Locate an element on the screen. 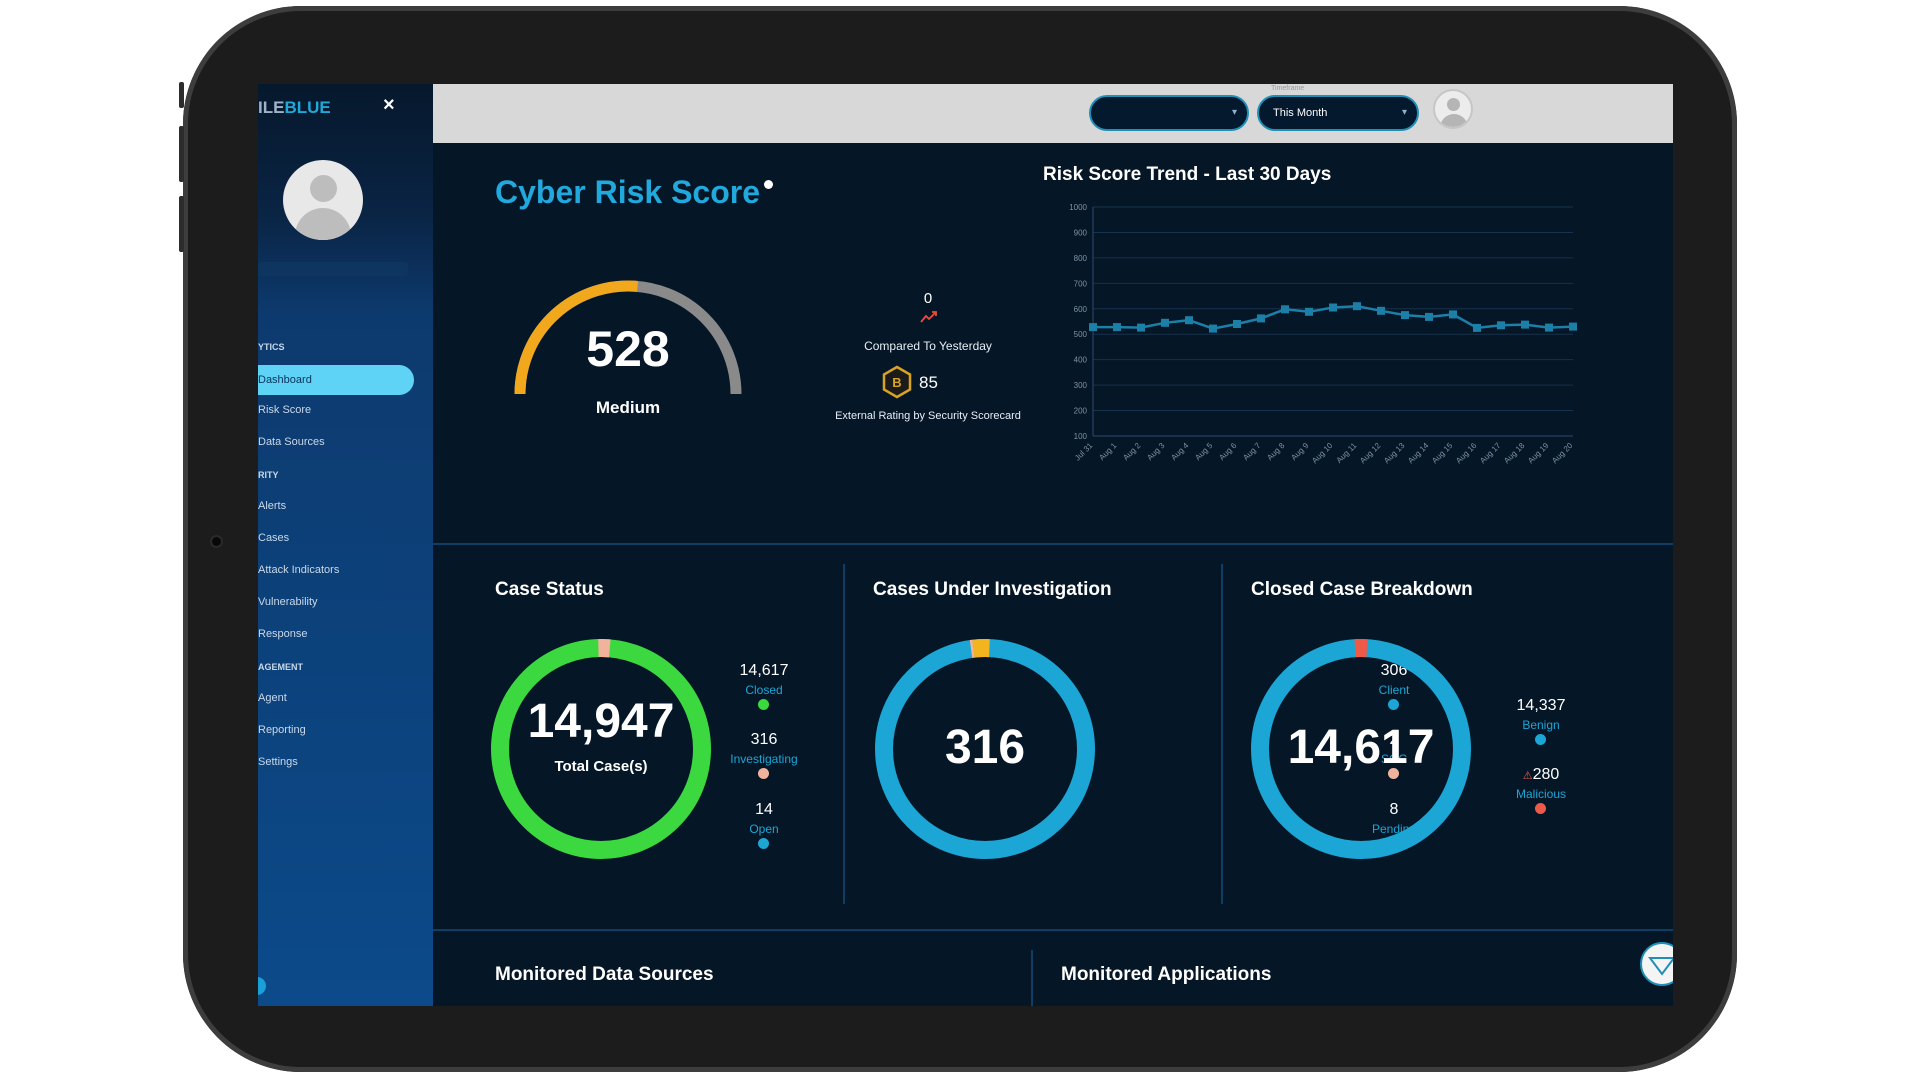 The image size is (1920, 1080). sidebar-item-cases: Cases is located at coordinates (274, 538).